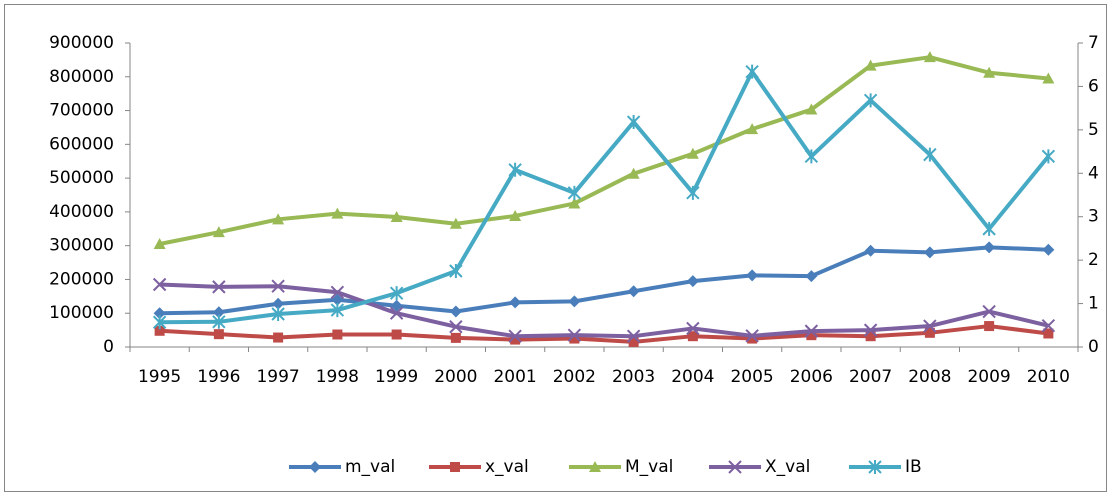  Describe the element at coordinates (218, 377) in the screenshot. I see `x-tick-label: 1996` at that location.